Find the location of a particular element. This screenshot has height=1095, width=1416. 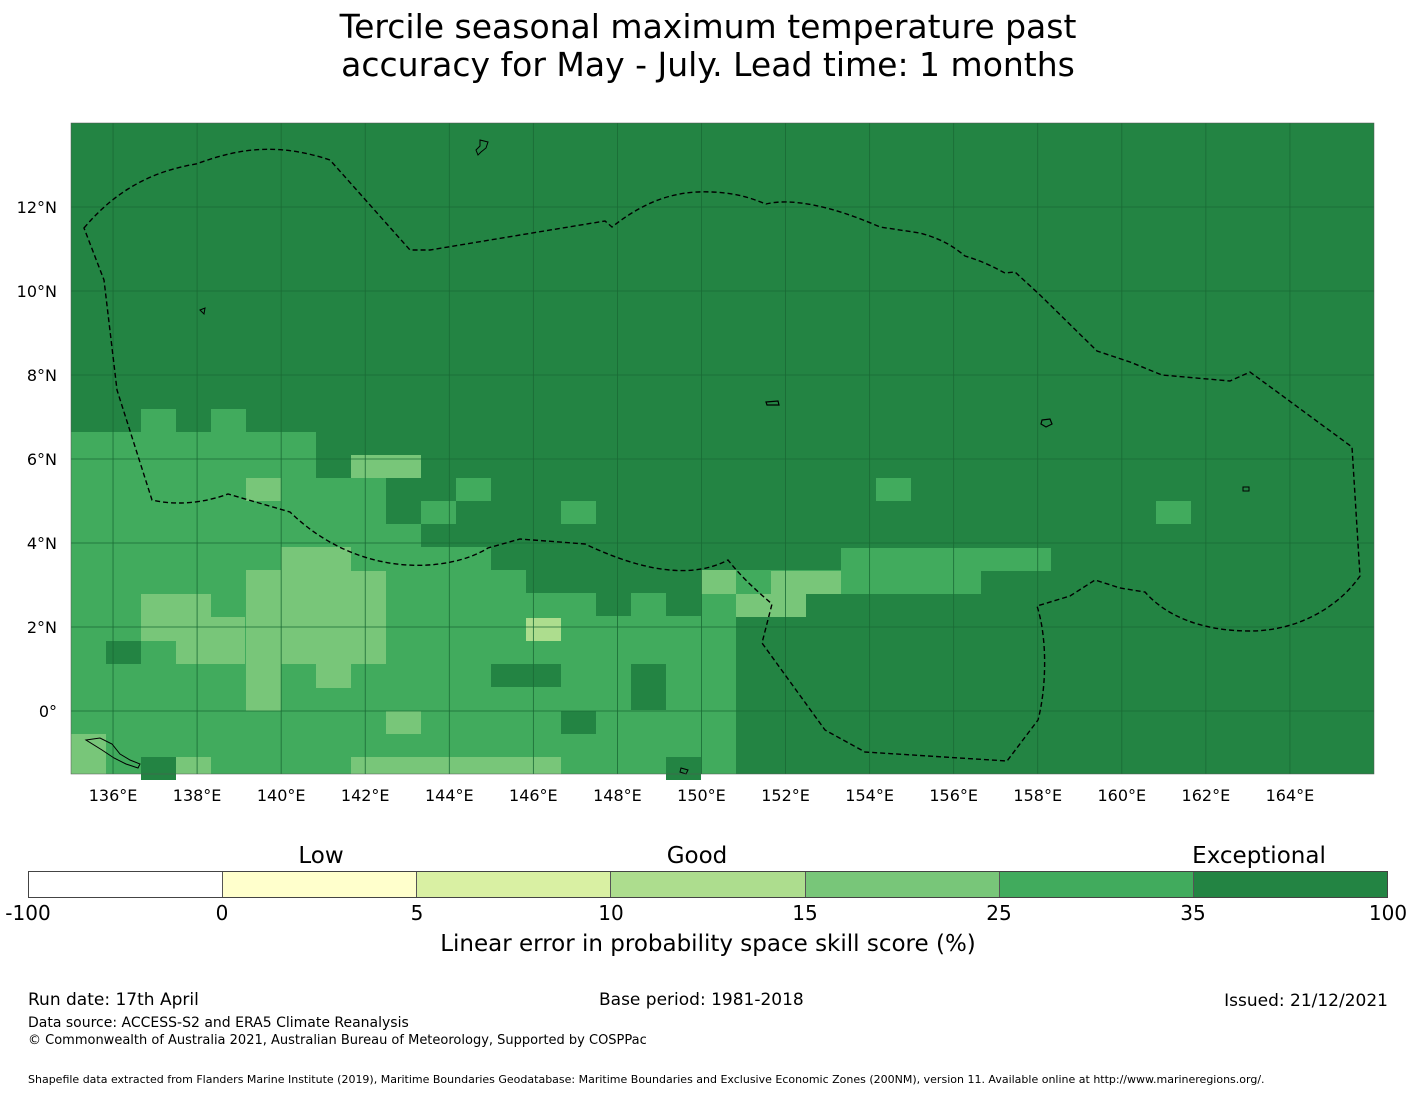

longitude-tick-label: 146°E is located at coordinates (533, 795).